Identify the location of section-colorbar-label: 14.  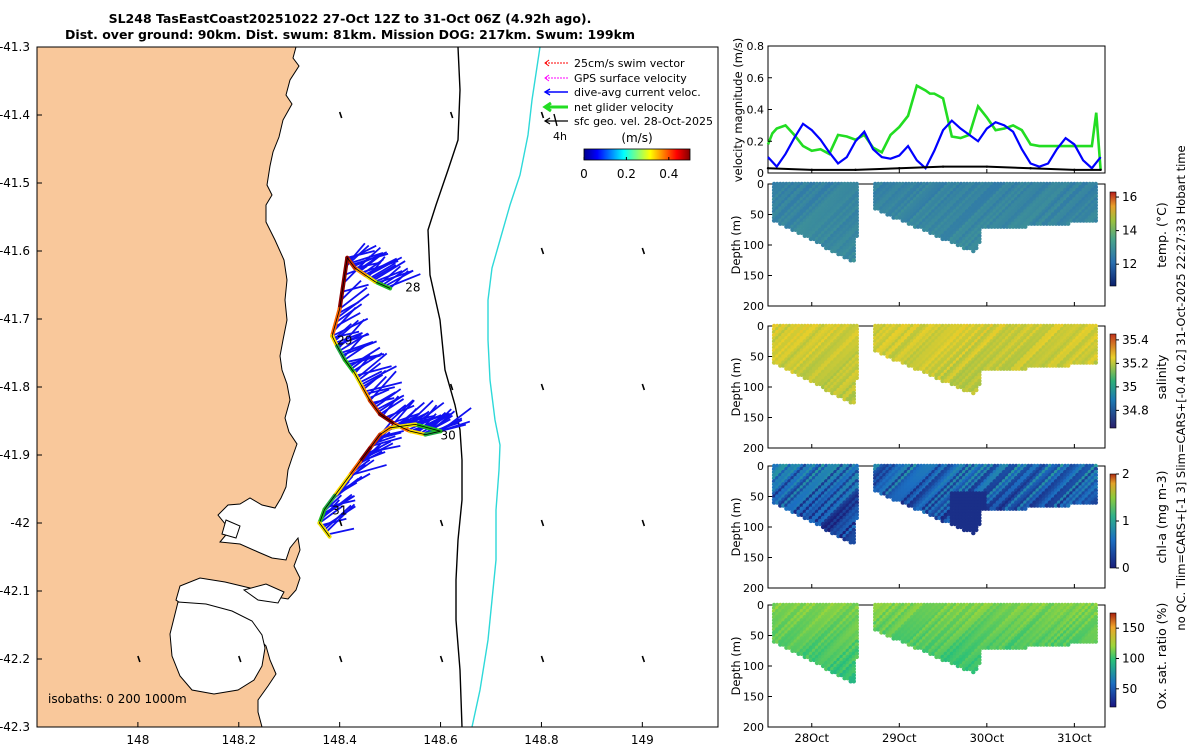
(1129, 231).